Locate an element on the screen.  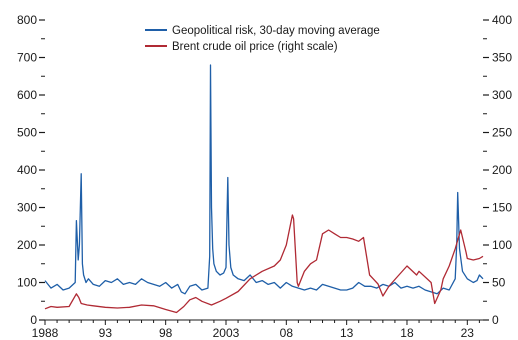
y-right-tick-label: 250 is located at coordinates (502, 133).